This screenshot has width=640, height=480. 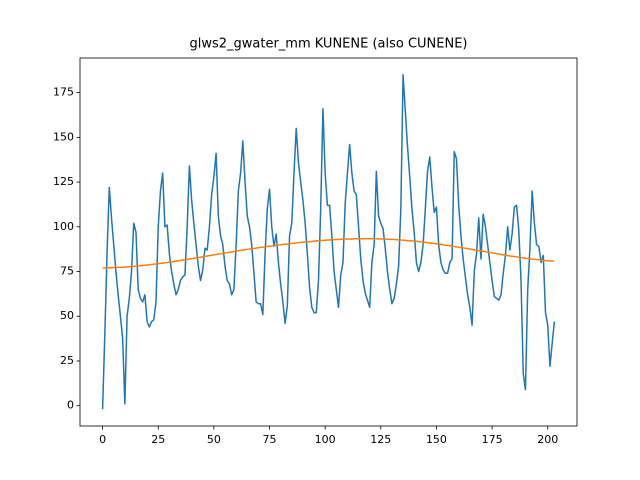 I want to click on x-tick-label: 175, so click(x=492, y=439).